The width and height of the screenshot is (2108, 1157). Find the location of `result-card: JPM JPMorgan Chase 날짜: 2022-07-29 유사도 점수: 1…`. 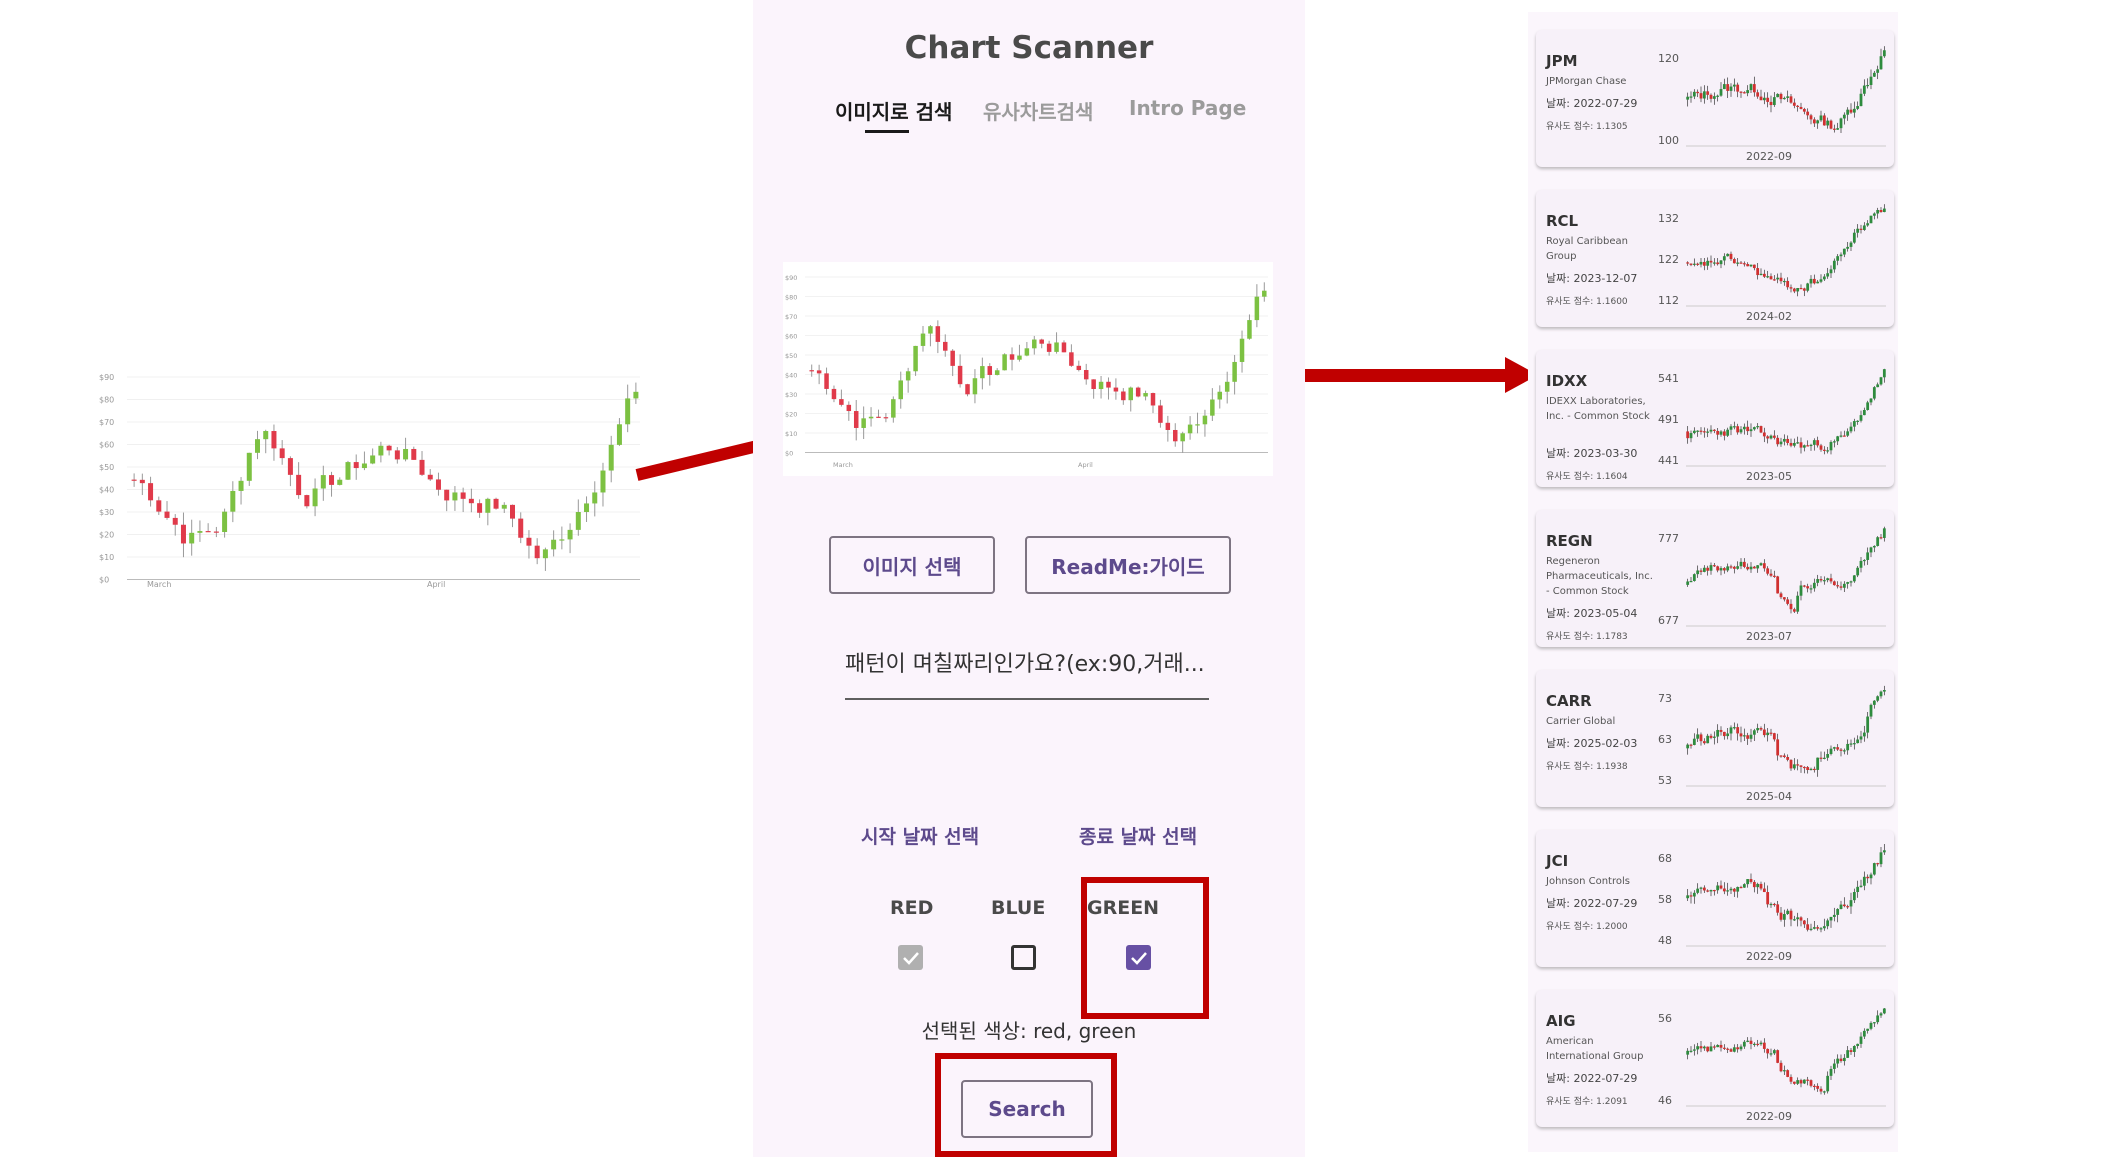

result-card: JPM JPMorgan Chase 날짜: 2022-07-29 유사도 점수: 1… is located at coordinates (1715, 98).